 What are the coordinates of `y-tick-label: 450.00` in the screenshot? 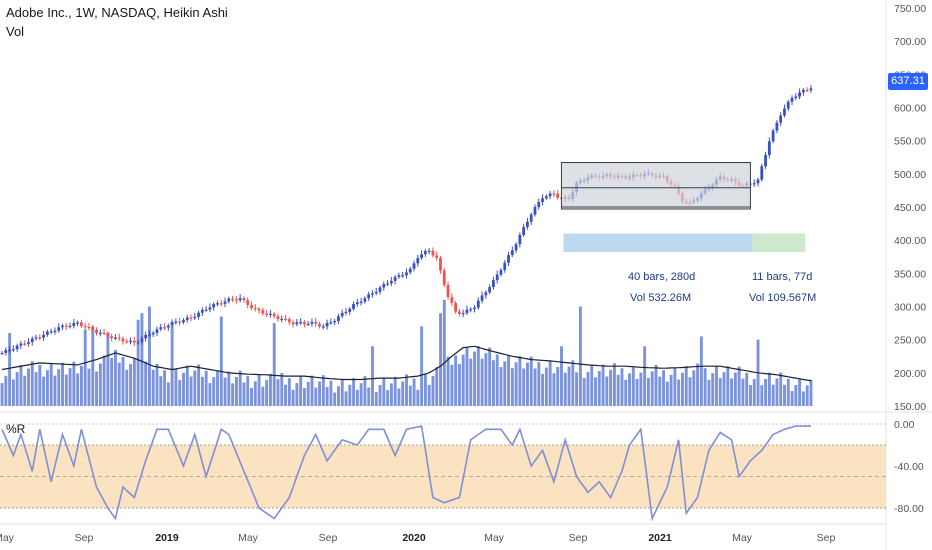 It's located at (910, 208).